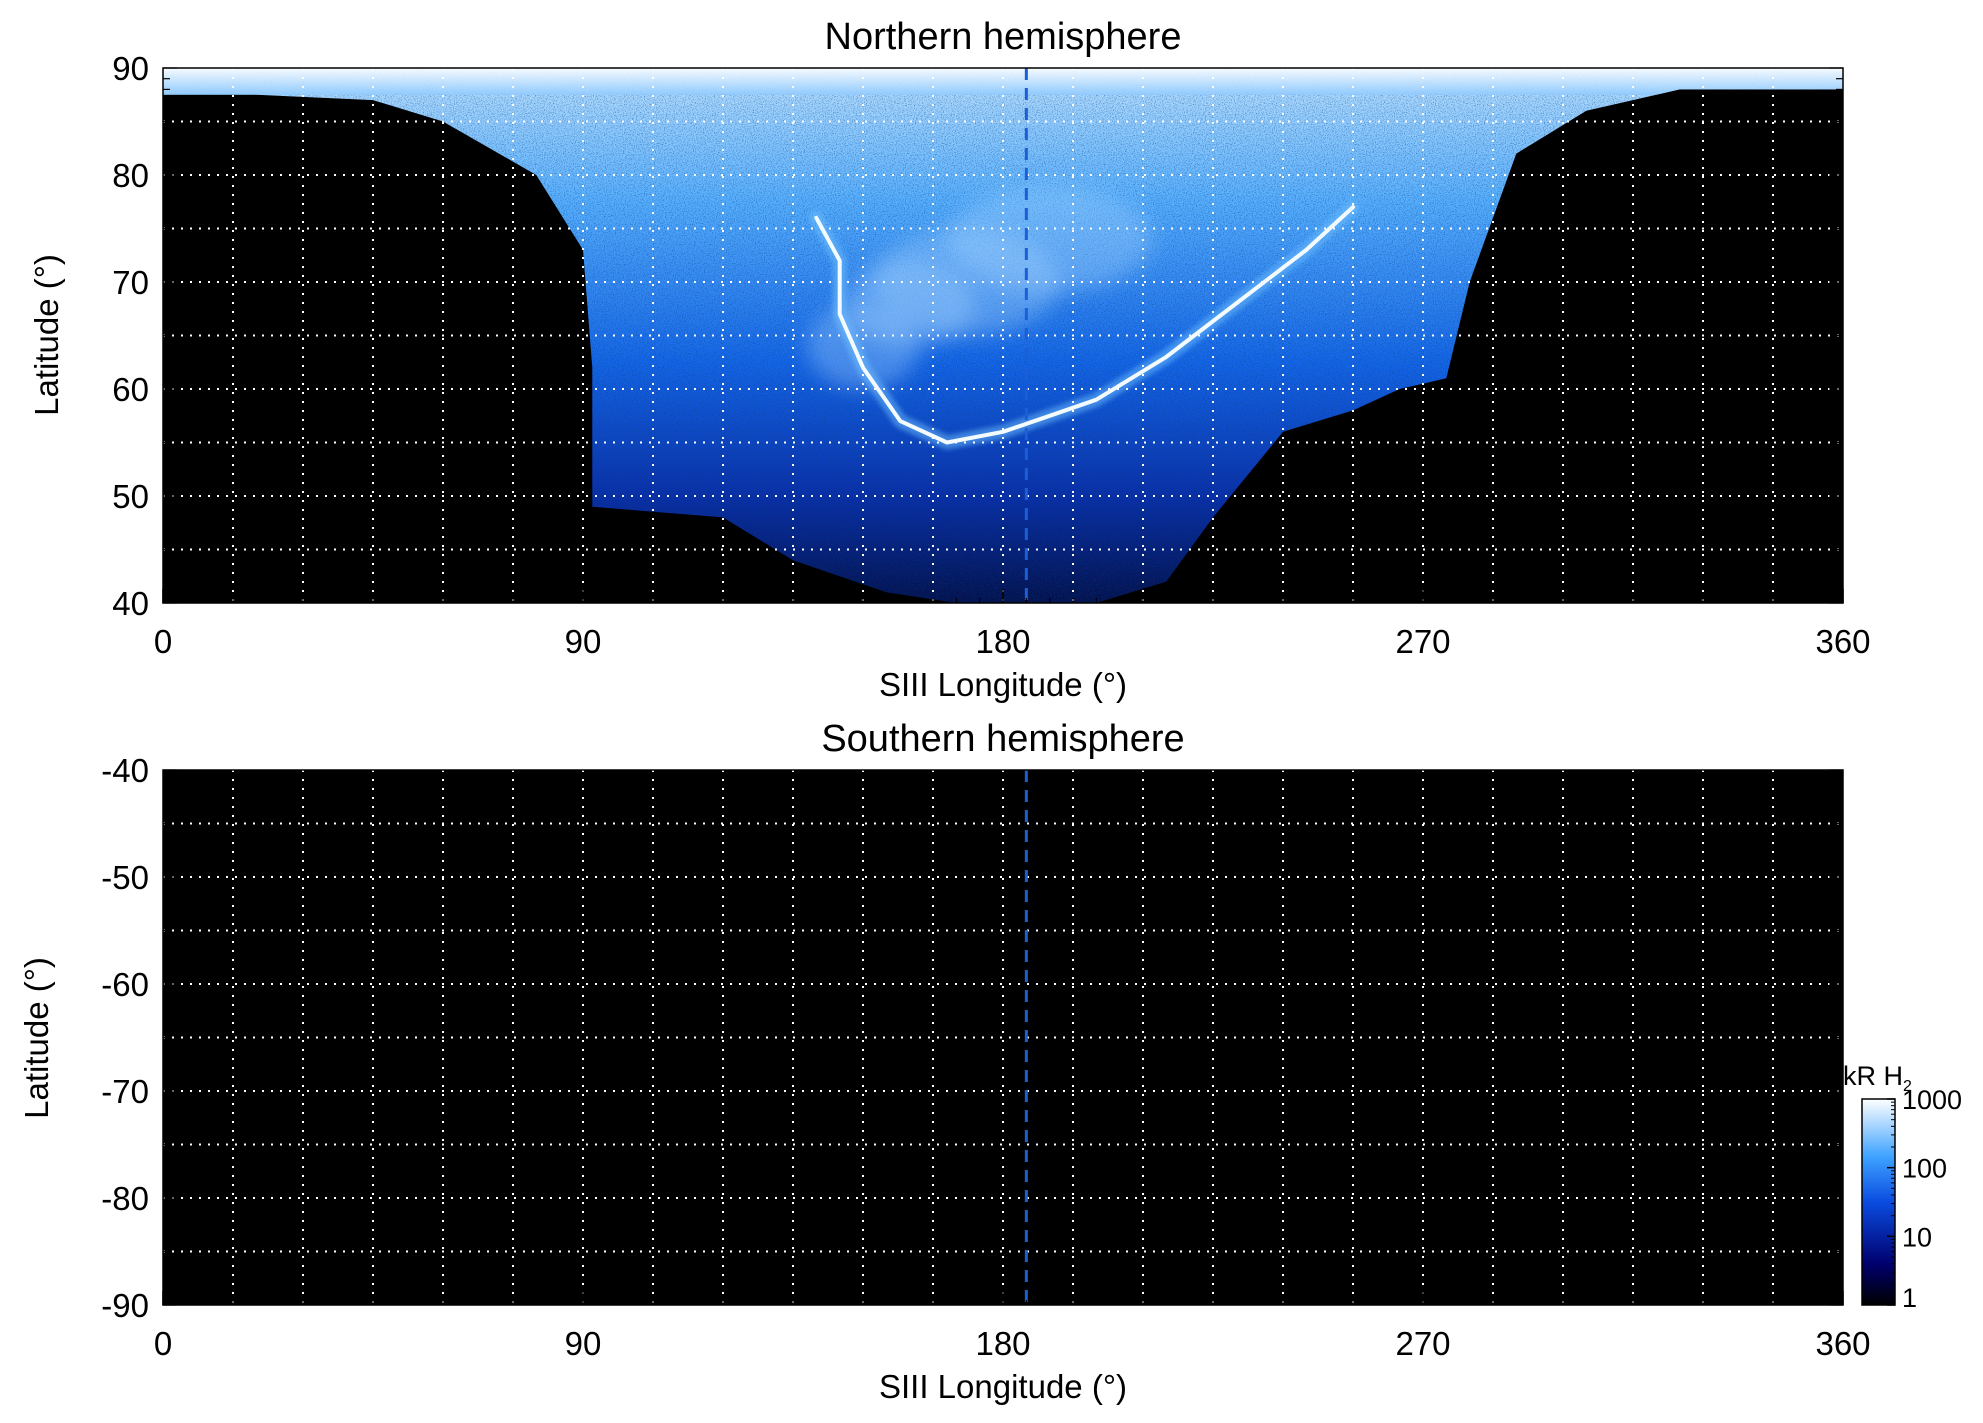 The image size is (1983, 1423). Describe the element at coordinates (163, 1343) in the screenshot. I see `south-x-tick-label: 0` at that location.